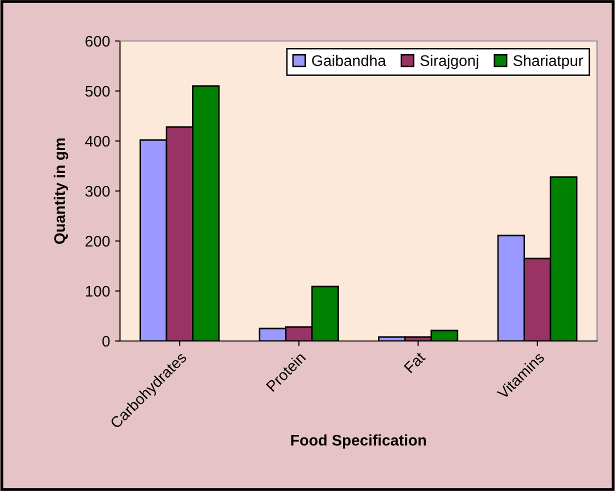  What do you see at coordinates (61, 191) in the screenshot?
I see `y-axis-title: Quantity in gm` at bounding box center [61, 191].